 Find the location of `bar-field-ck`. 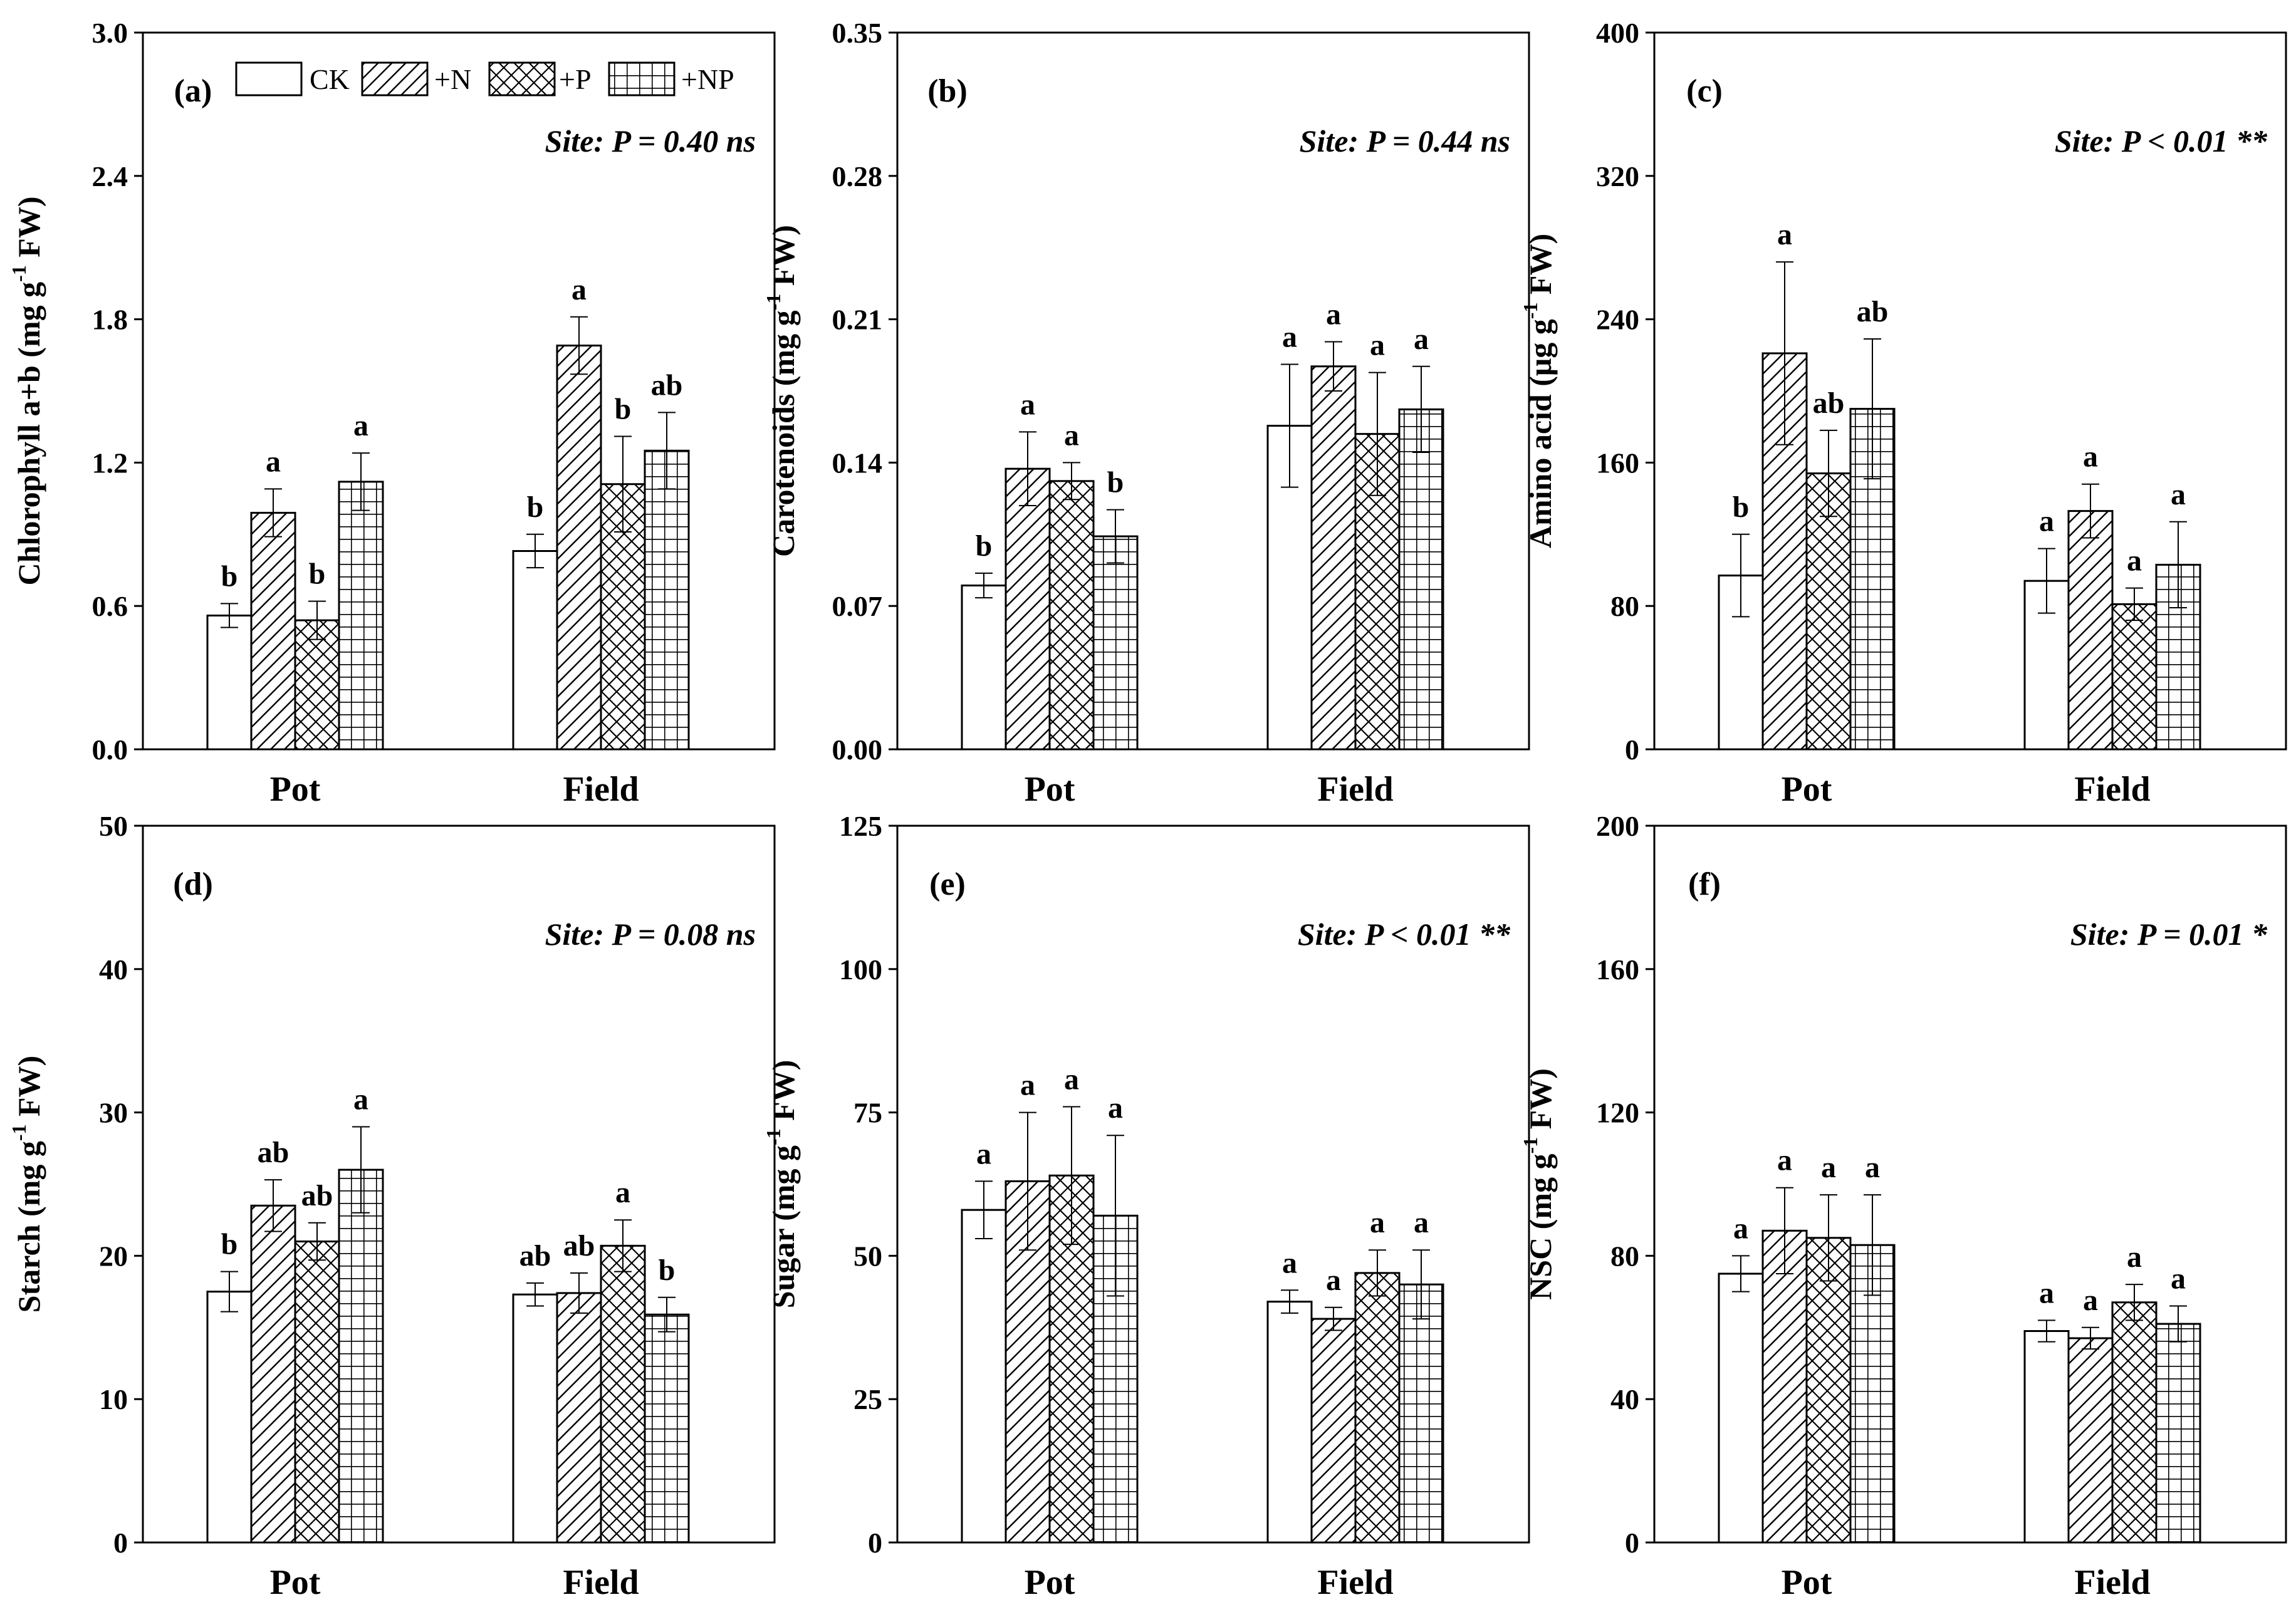

bar-field-ck is located at coordinates (535, 650).